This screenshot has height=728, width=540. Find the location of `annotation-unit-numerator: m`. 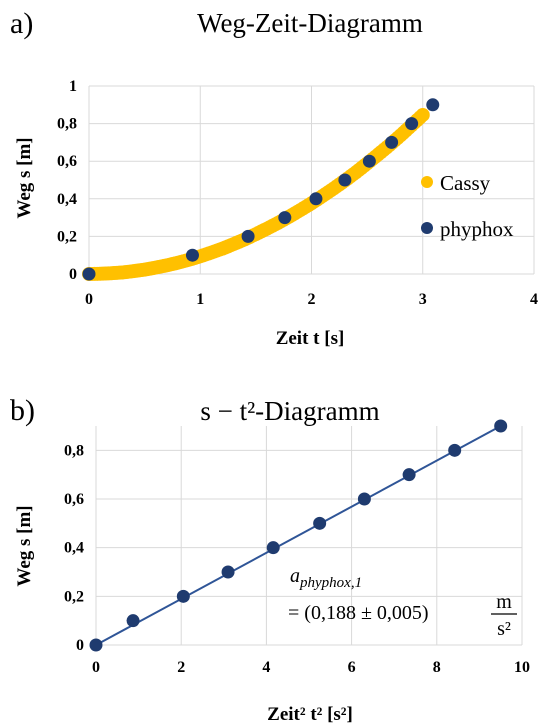

annotation-unit-numerator: m is located at coordinates (504, 602).